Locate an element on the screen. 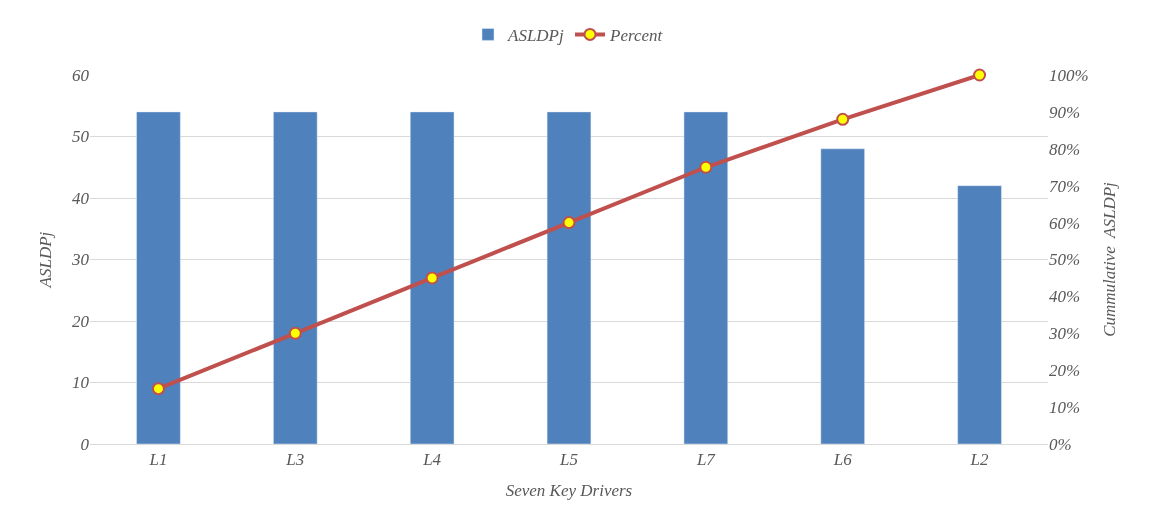 The height and width of the screenshot is (524, 1158). y2-tick-label: 30% is located at coordinates (1064, 334).